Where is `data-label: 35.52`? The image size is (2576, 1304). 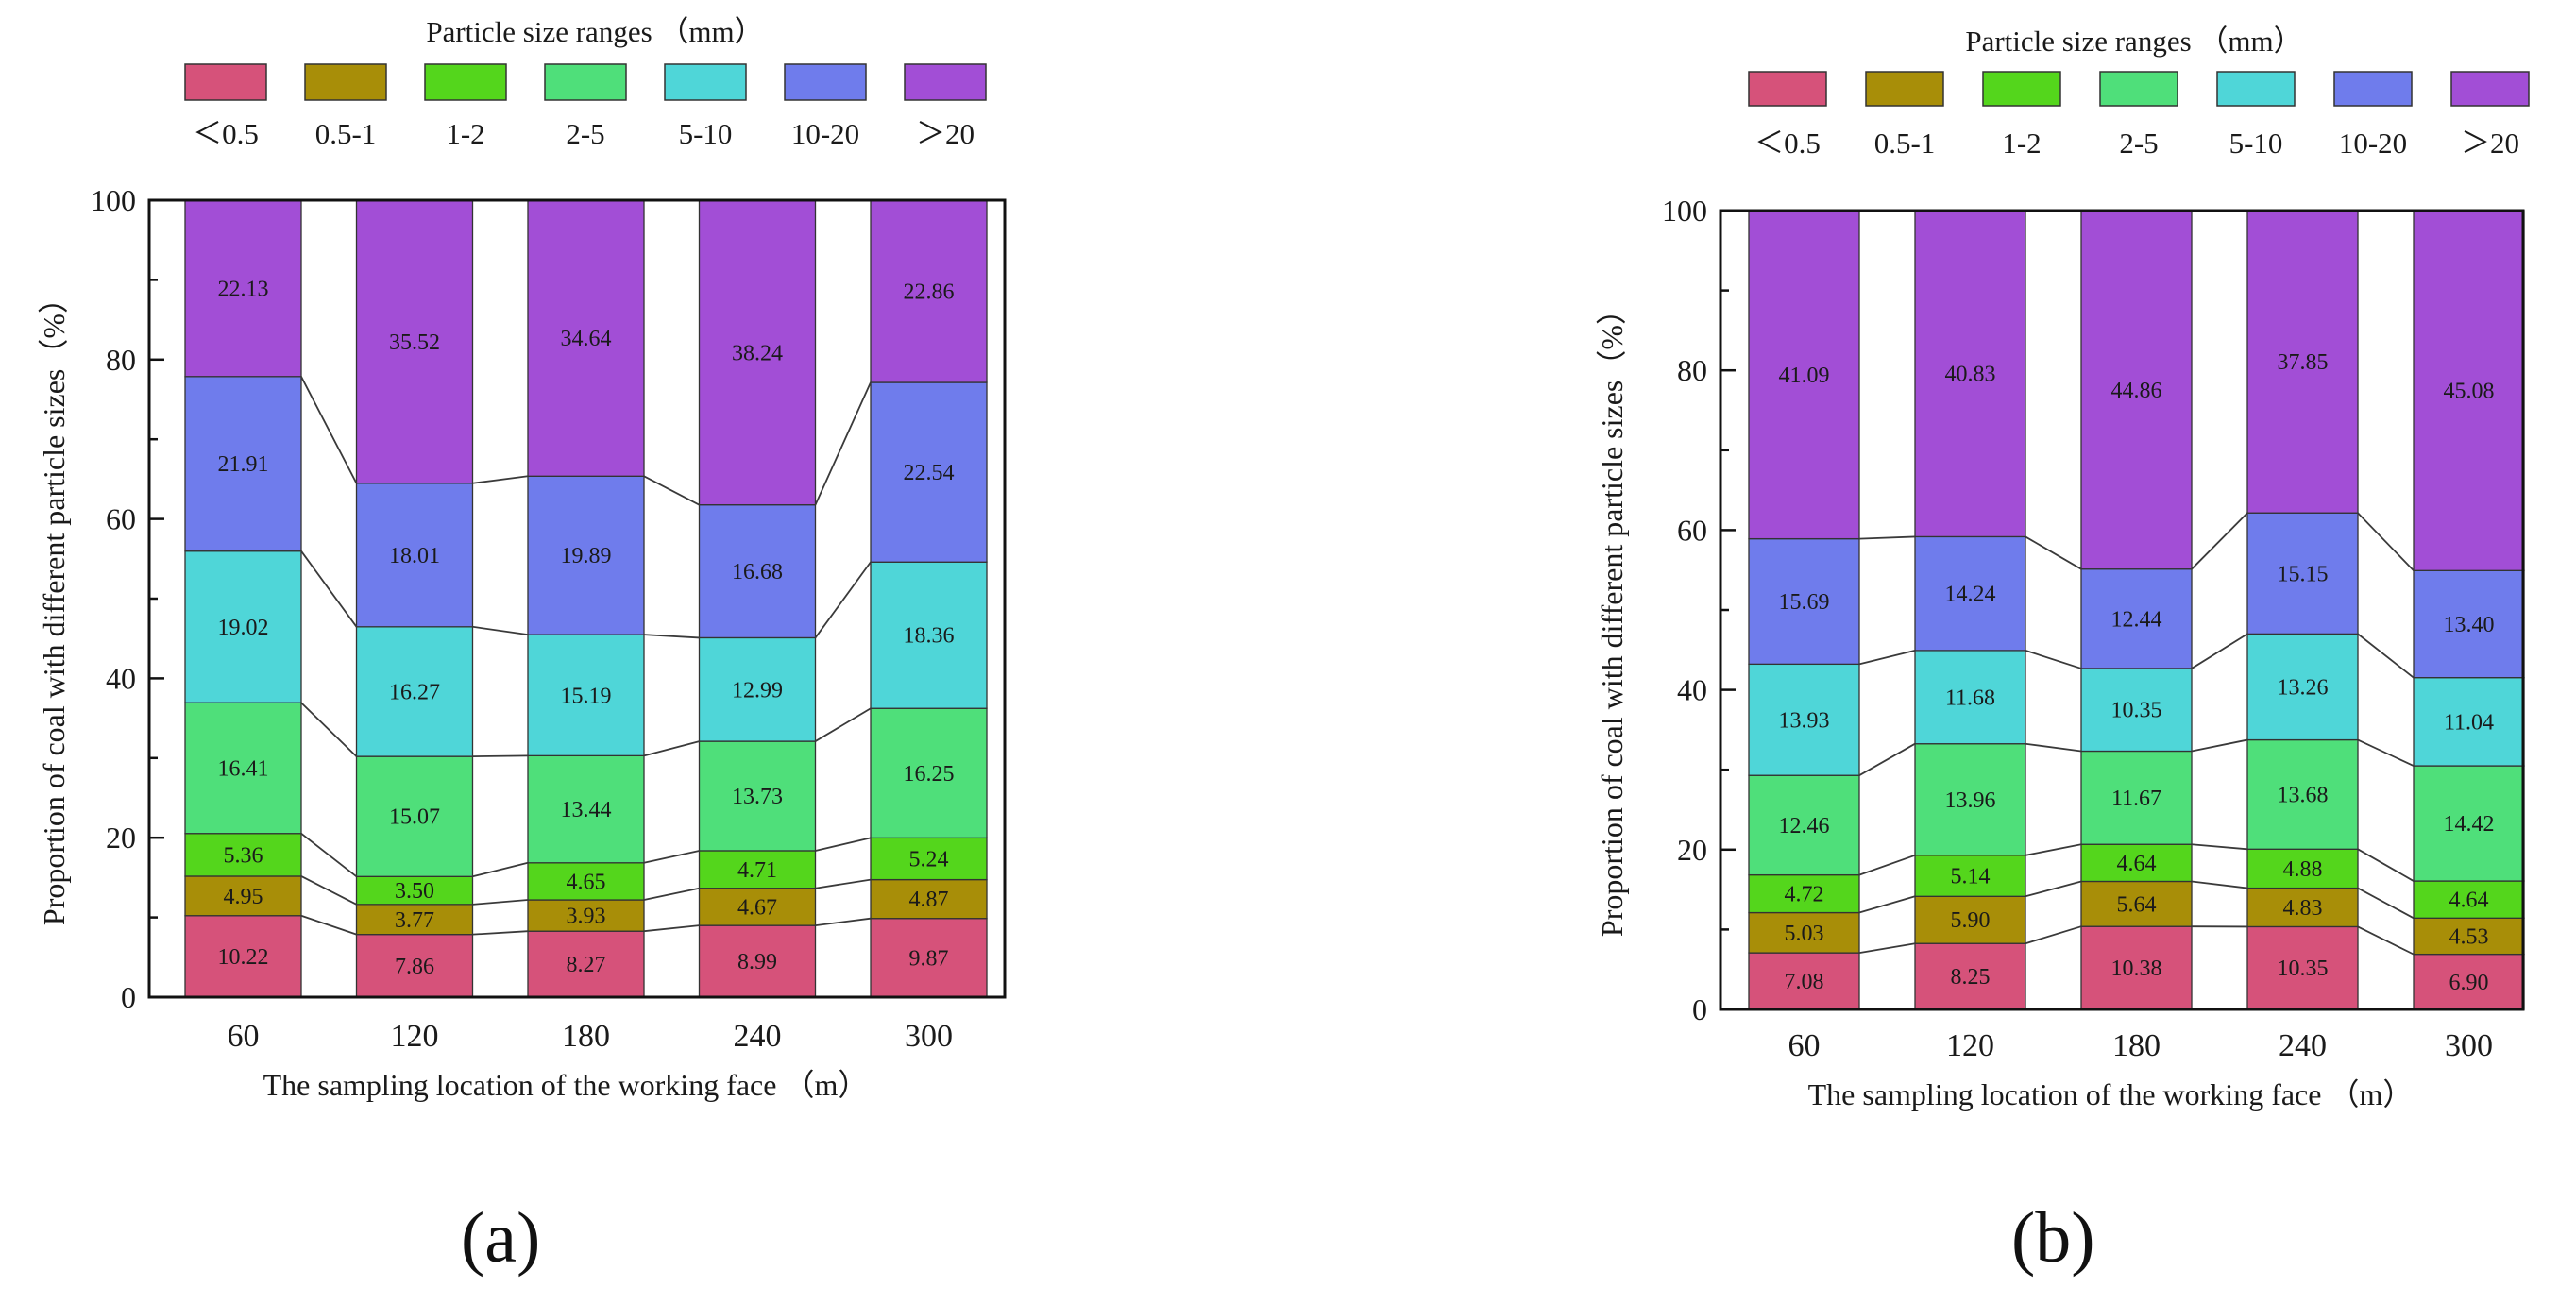 data-label: 35.52 is located at coordinates (414, 343).